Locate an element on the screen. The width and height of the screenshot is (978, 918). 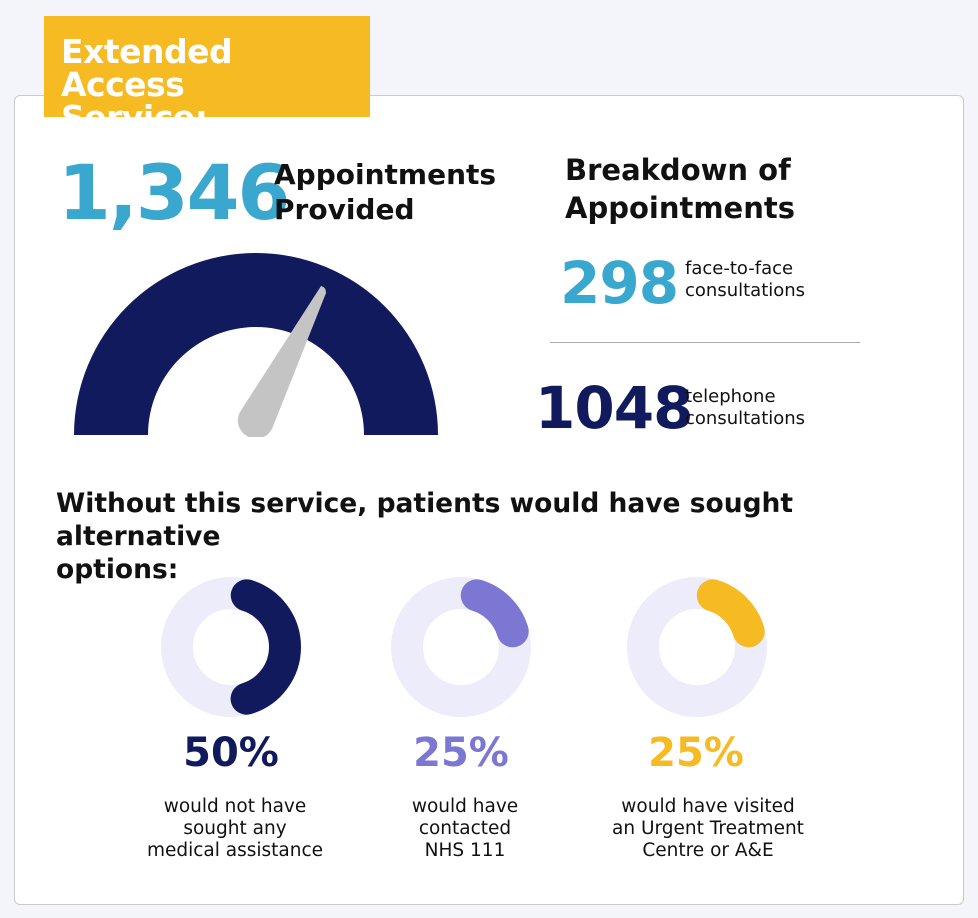
page-title: Extended Access Service: is located at coordinates (211, 84).